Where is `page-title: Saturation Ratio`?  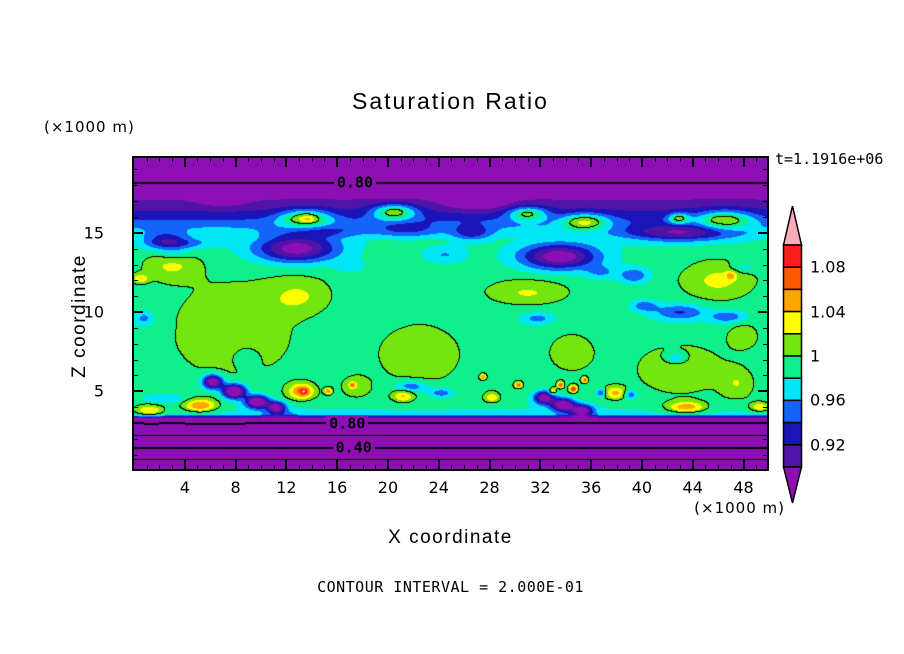 page-title: Saturation Ratio is located at coordinates (450, 101).